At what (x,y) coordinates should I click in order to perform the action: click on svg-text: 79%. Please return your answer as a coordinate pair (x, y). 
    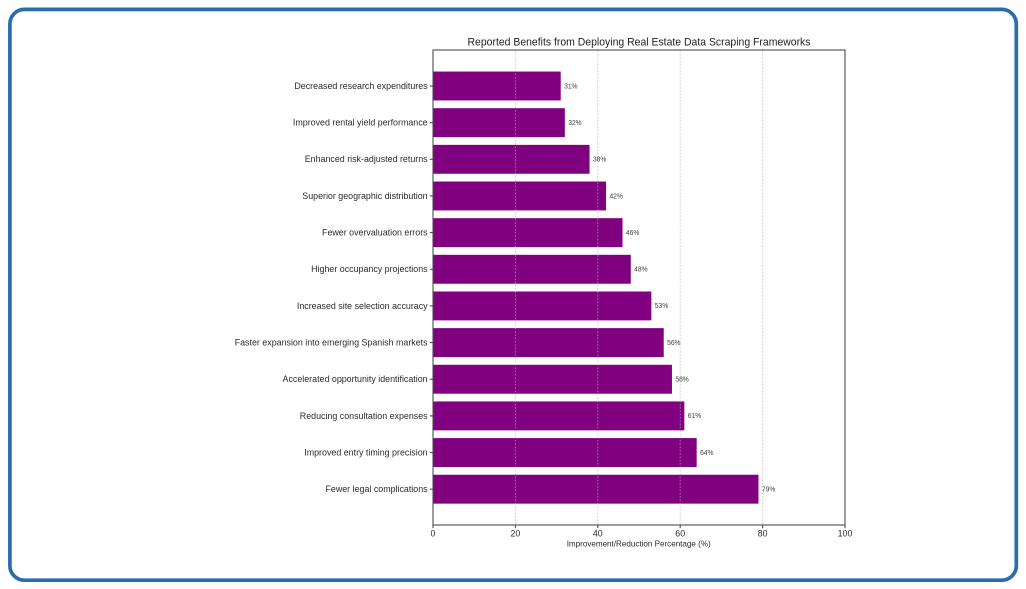
    Looking at the image, I should click on (769, 488).